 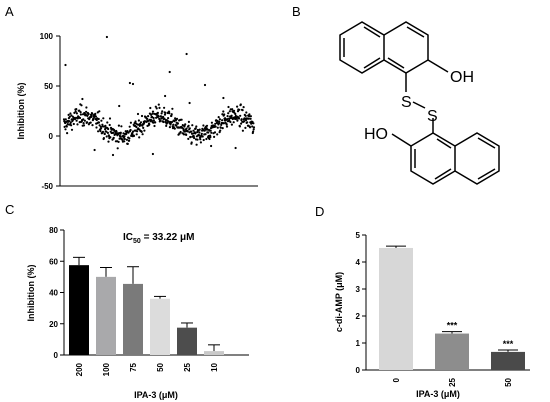 What do you see at coordinates (508, 381) in the screenshot?
I see `x-tick-label: 50` at bounding box center [508, 381].